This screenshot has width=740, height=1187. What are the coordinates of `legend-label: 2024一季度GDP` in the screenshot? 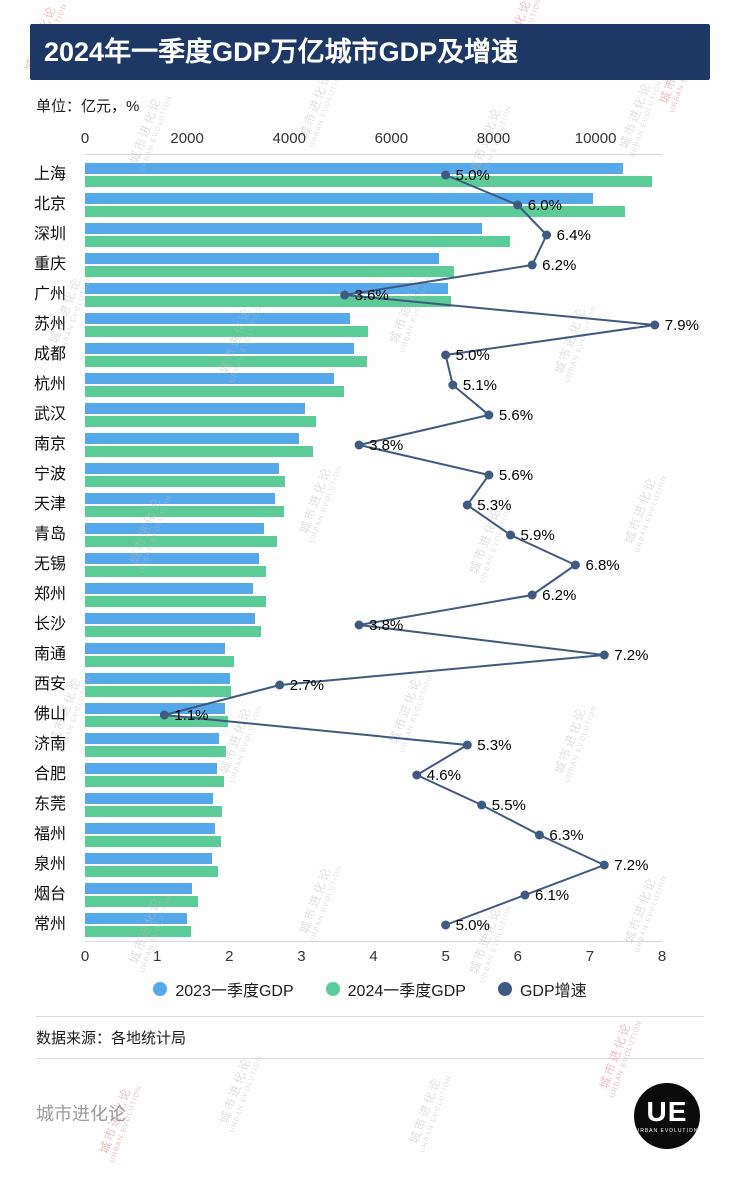 It's located at (406, 991).